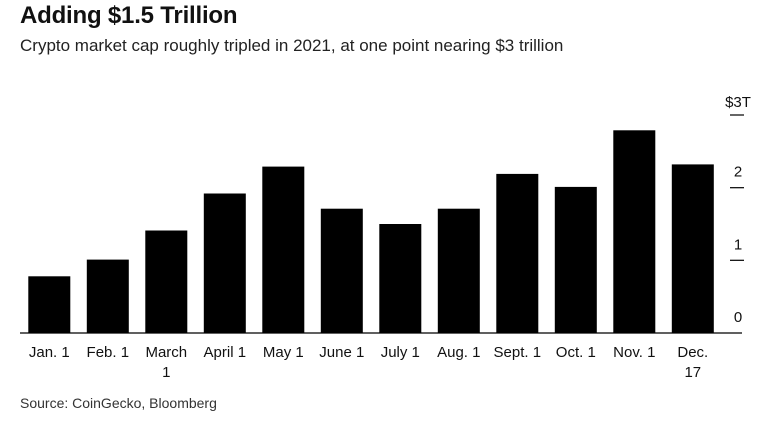 The image size is (776, 423). Describe the element at coordinates (738, 244) in the screenshot. I see `y-tick-label-1: 1` at that location.